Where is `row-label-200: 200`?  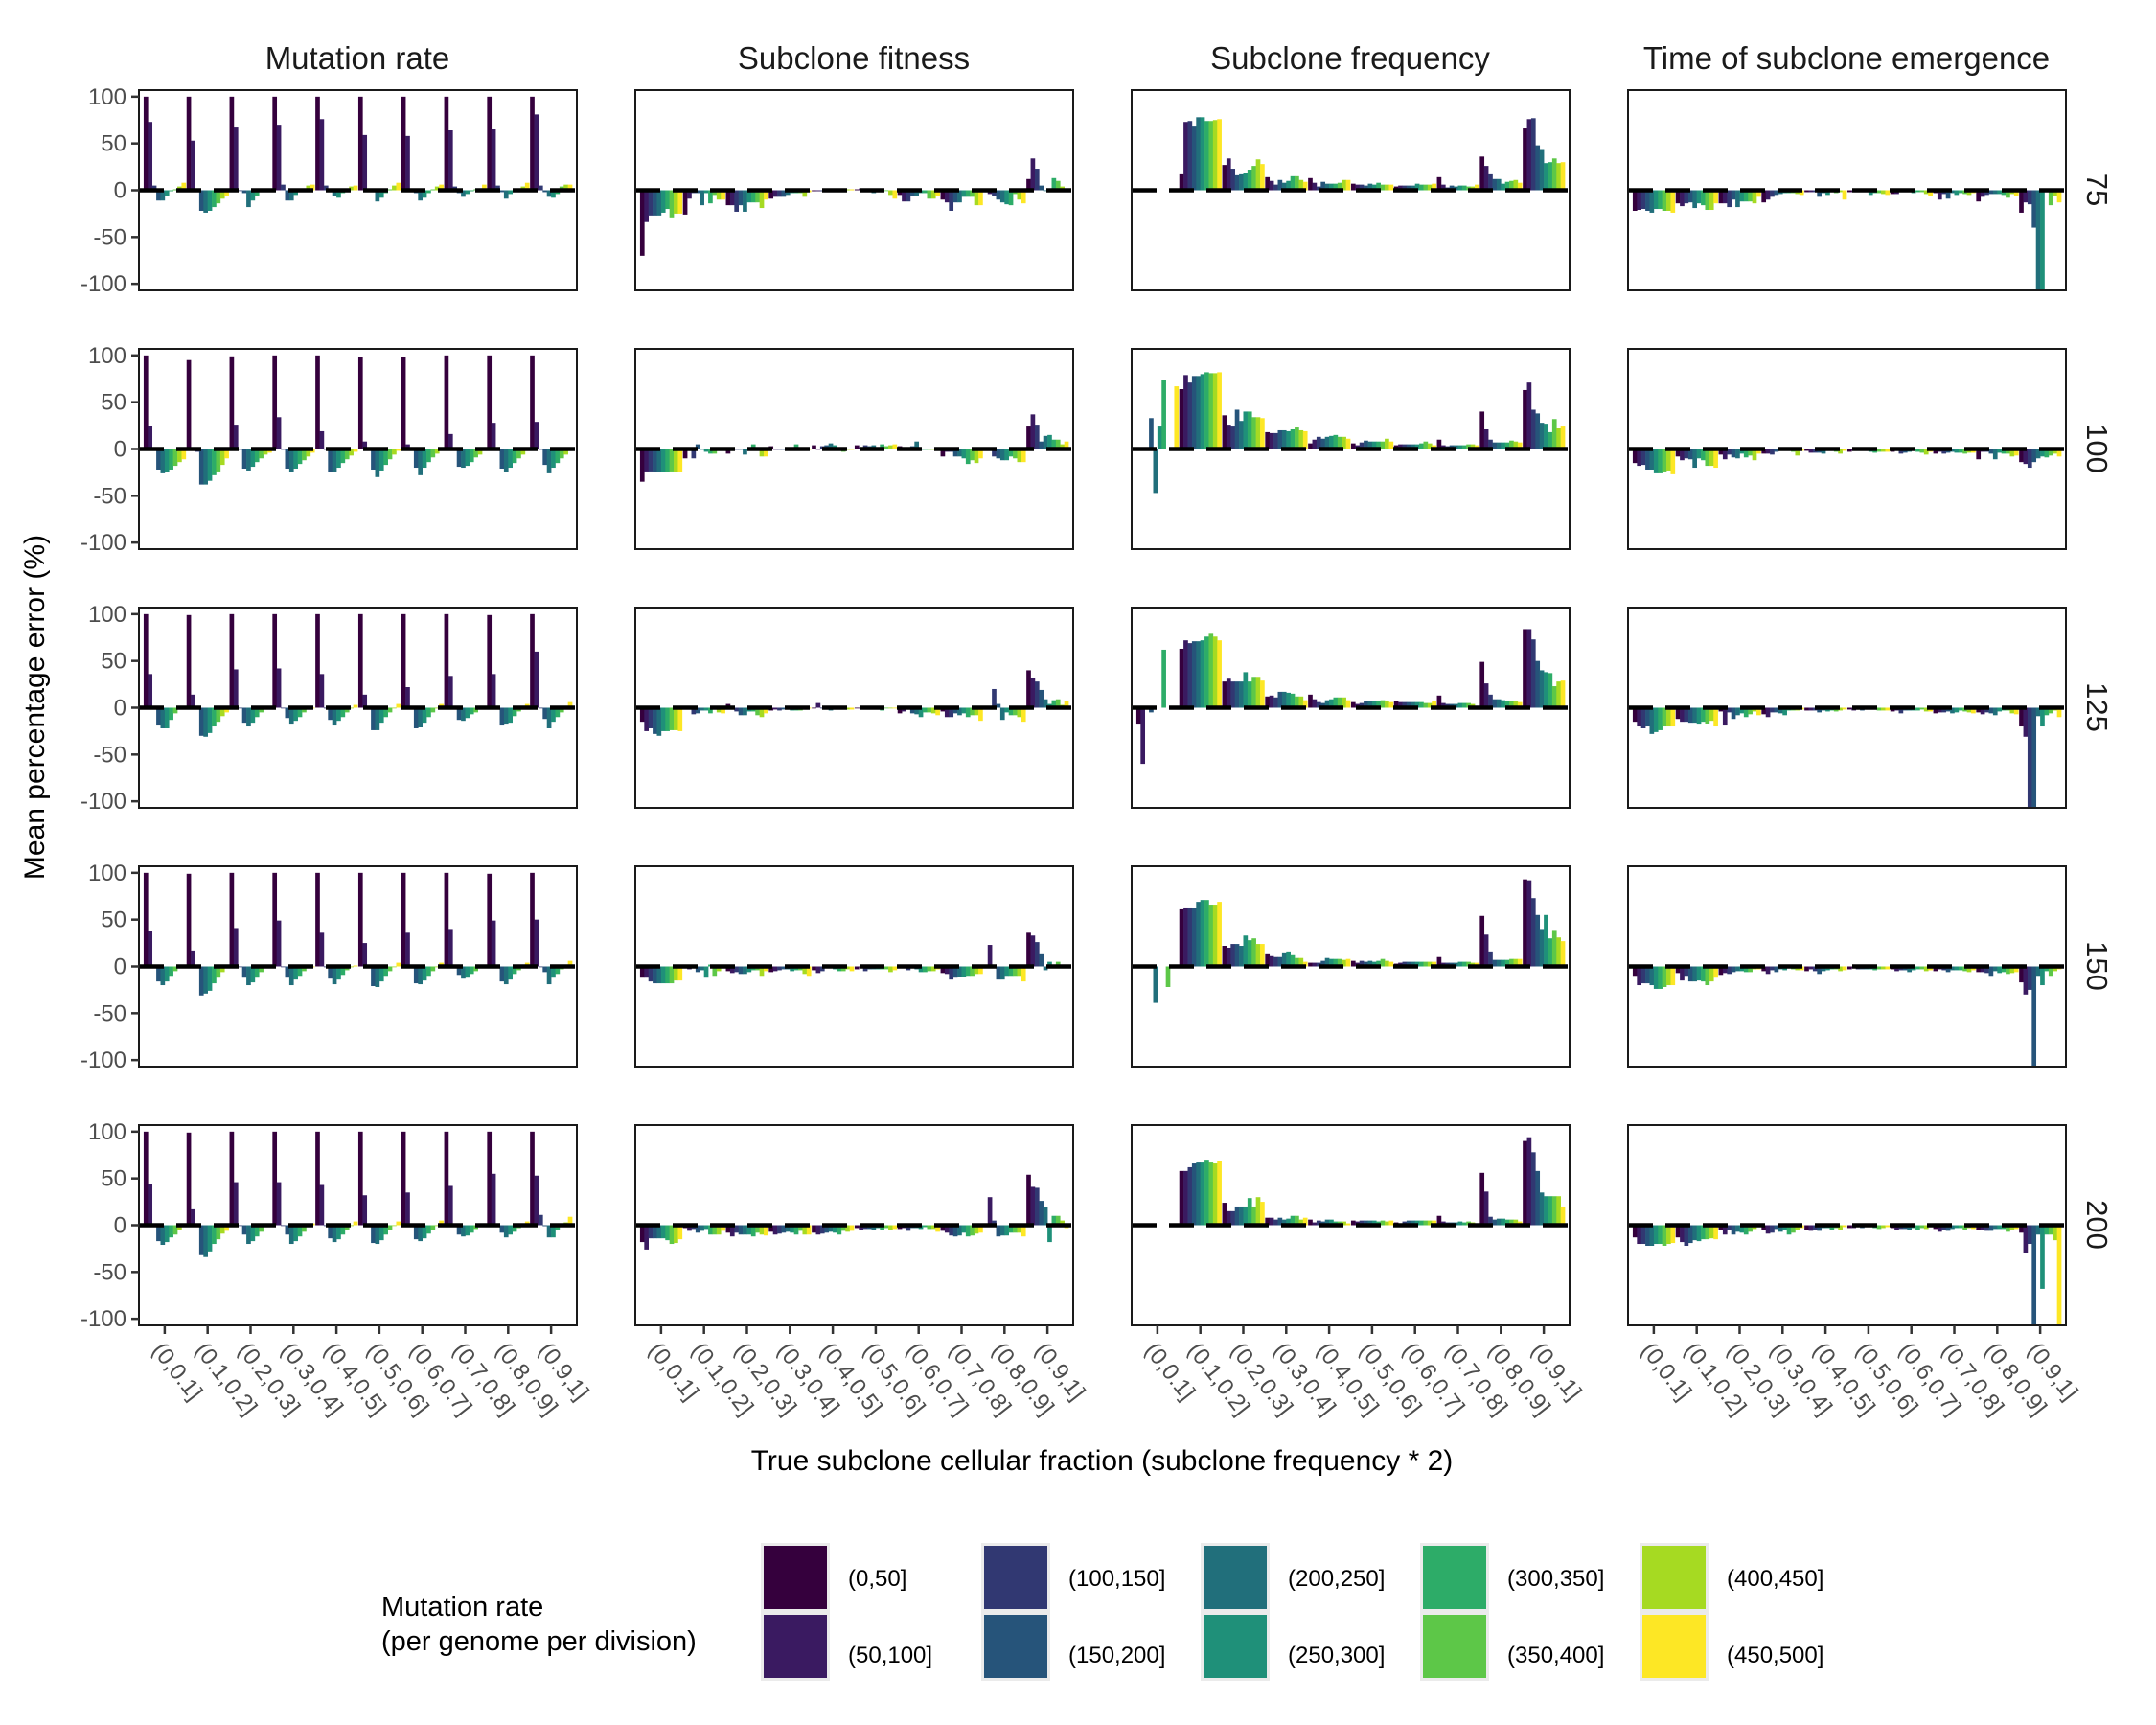 row-label-200: 200 is located at coordinates (2097, 1225).